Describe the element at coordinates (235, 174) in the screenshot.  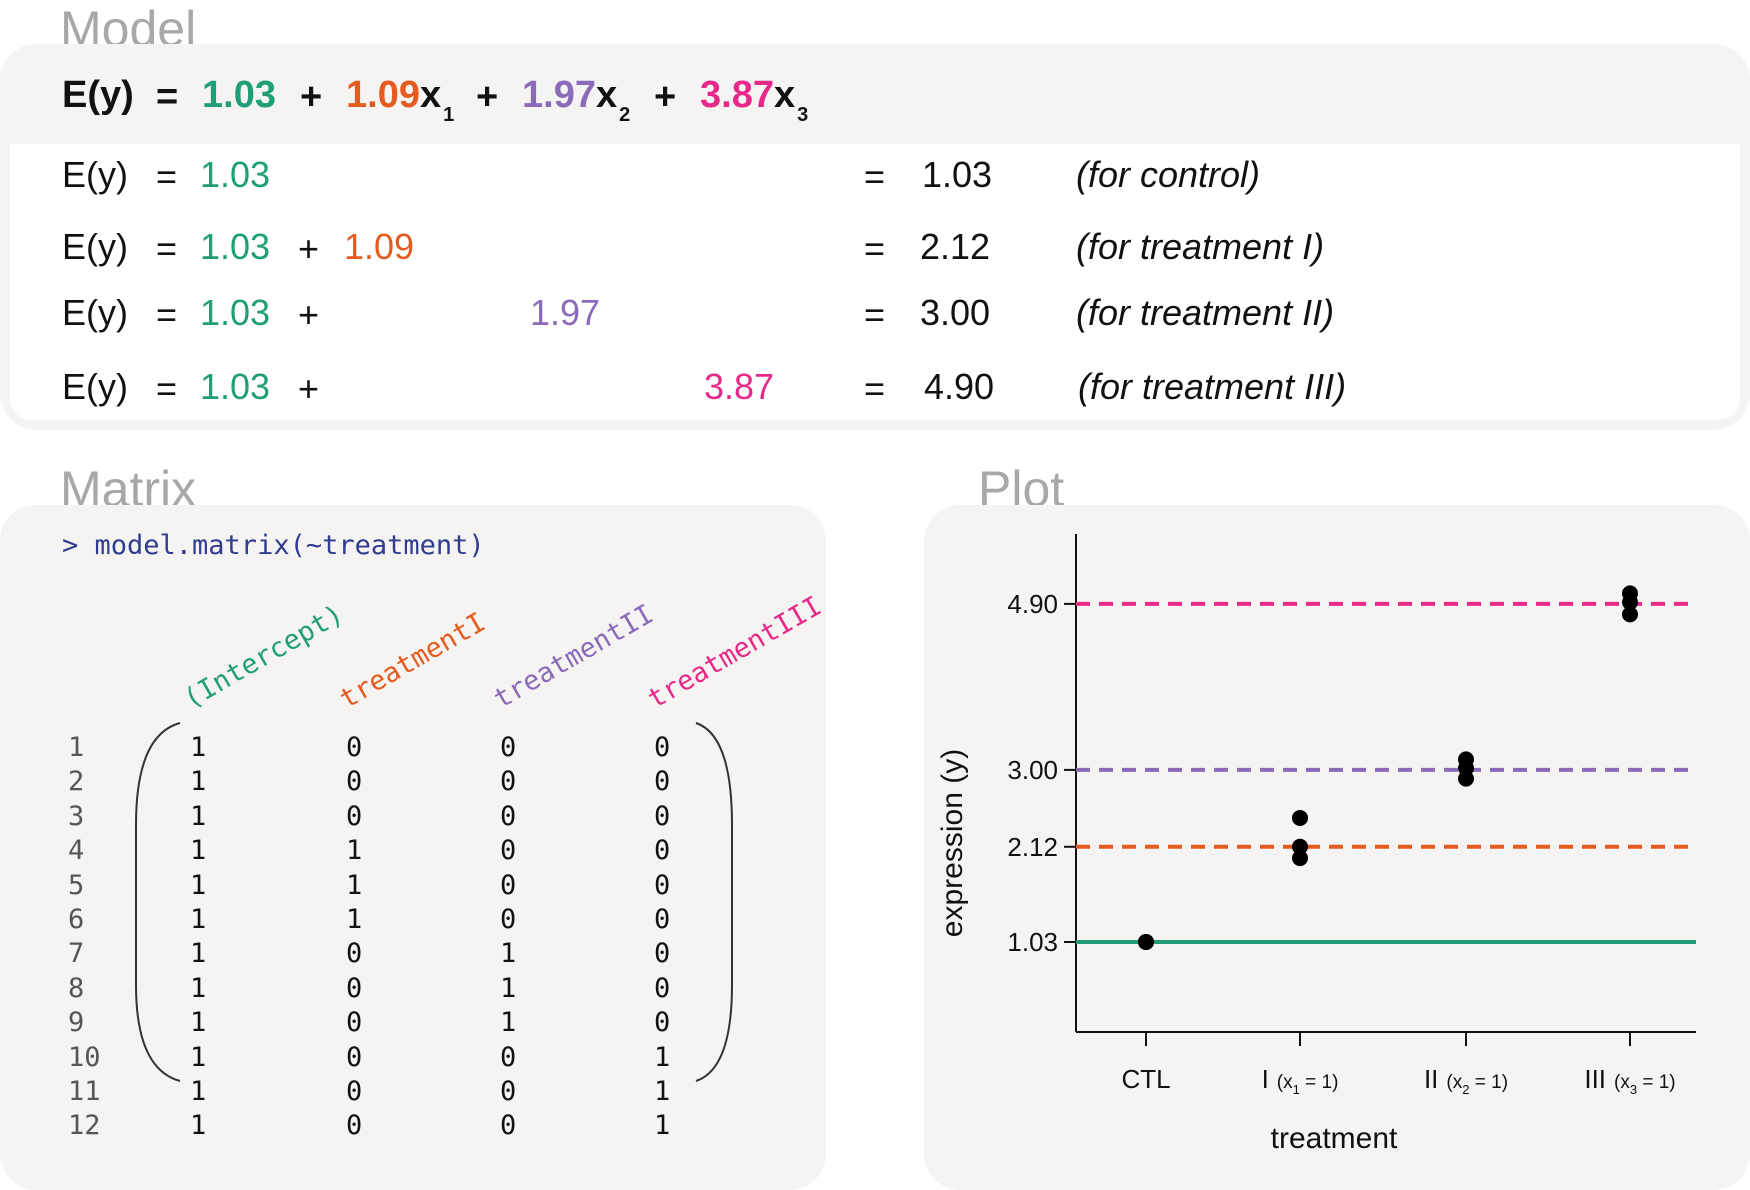
I see `row-intercept: 1.03` at that location.